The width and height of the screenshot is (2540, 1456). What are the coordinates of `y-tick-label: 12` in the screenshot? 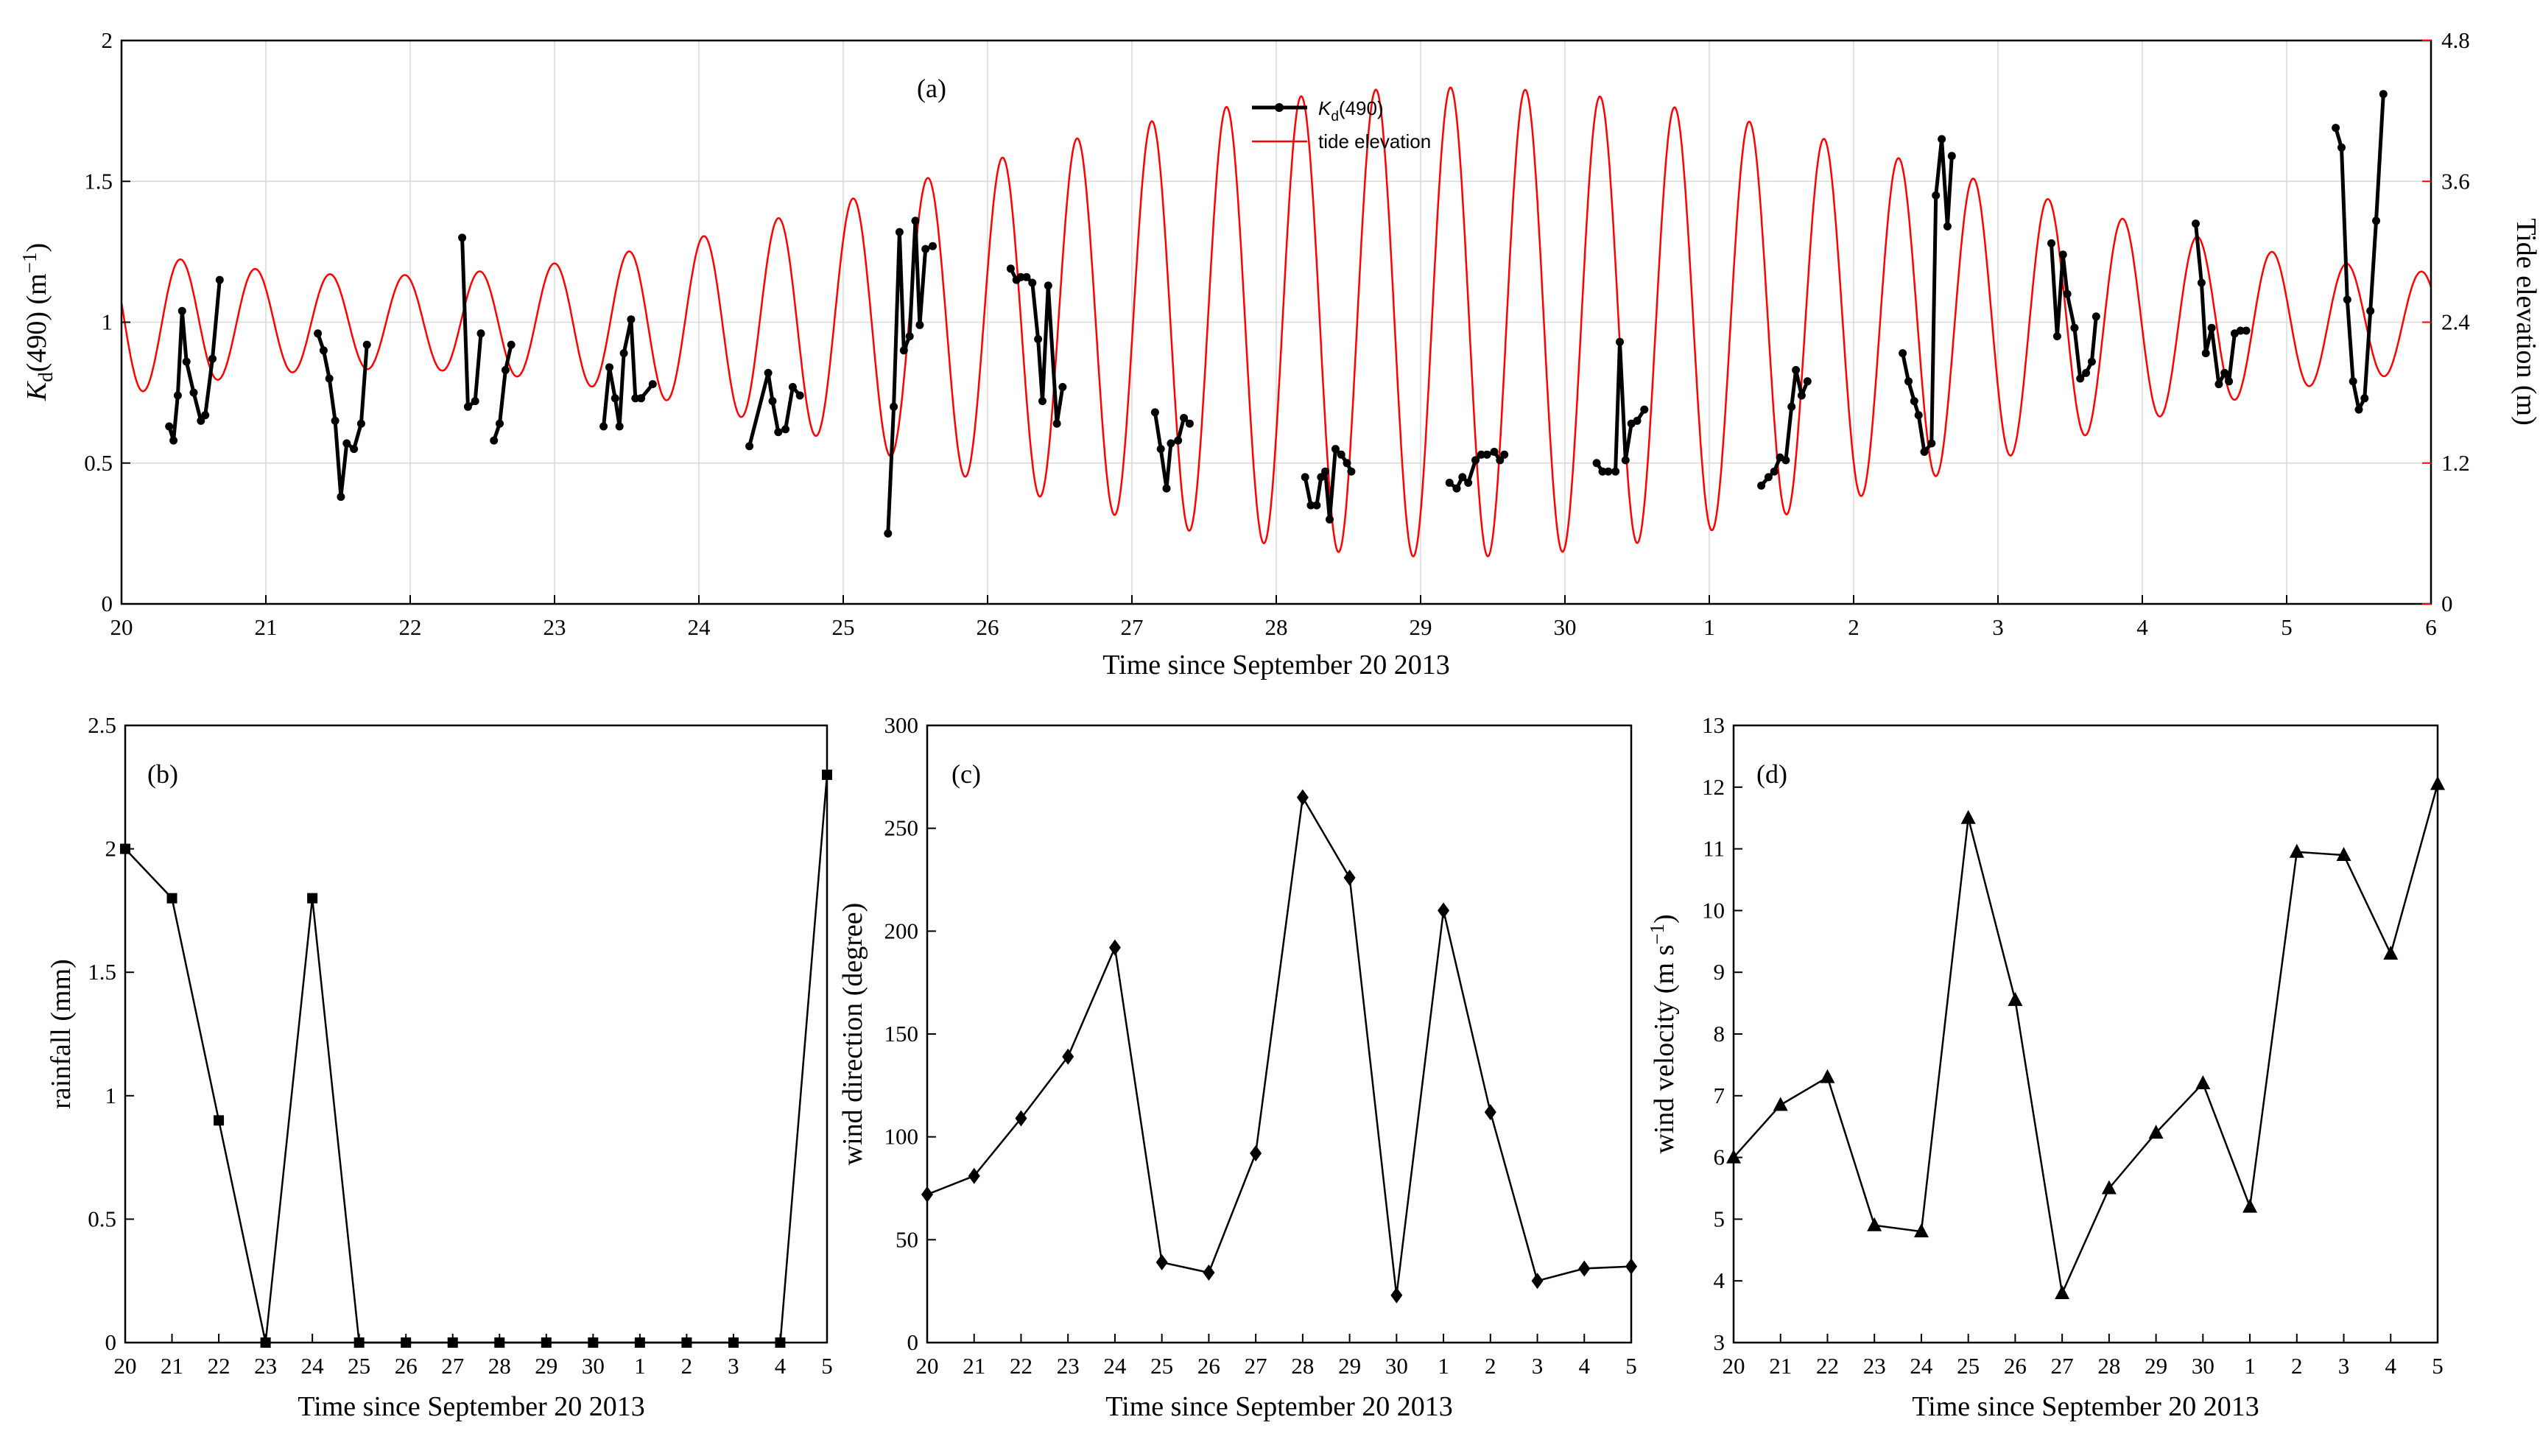 It's located at (1714, 787).